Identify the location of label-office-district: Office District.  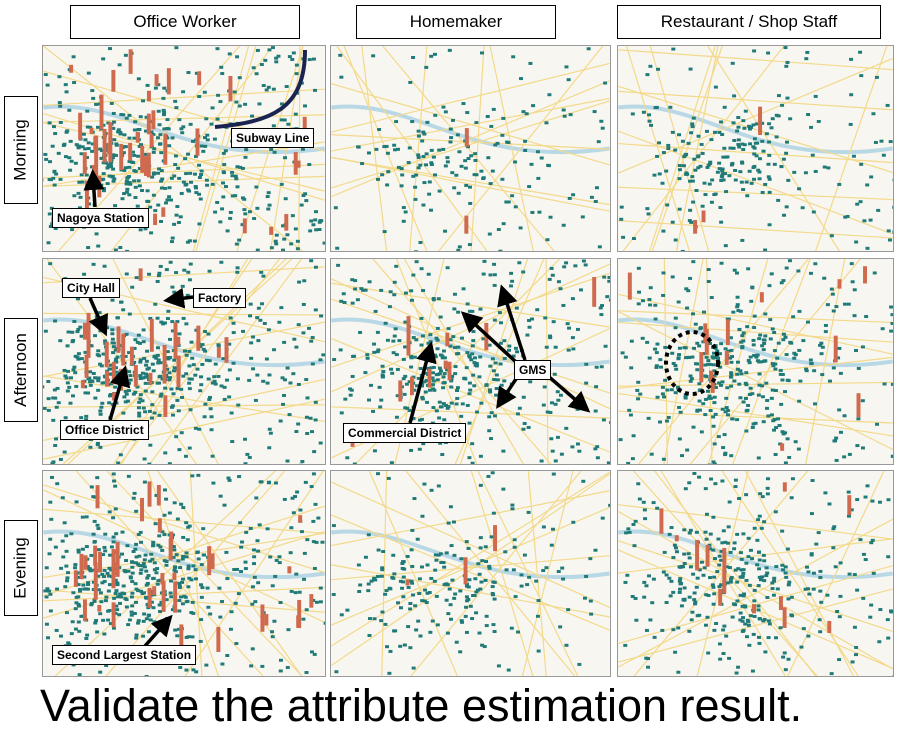
(104, 430).